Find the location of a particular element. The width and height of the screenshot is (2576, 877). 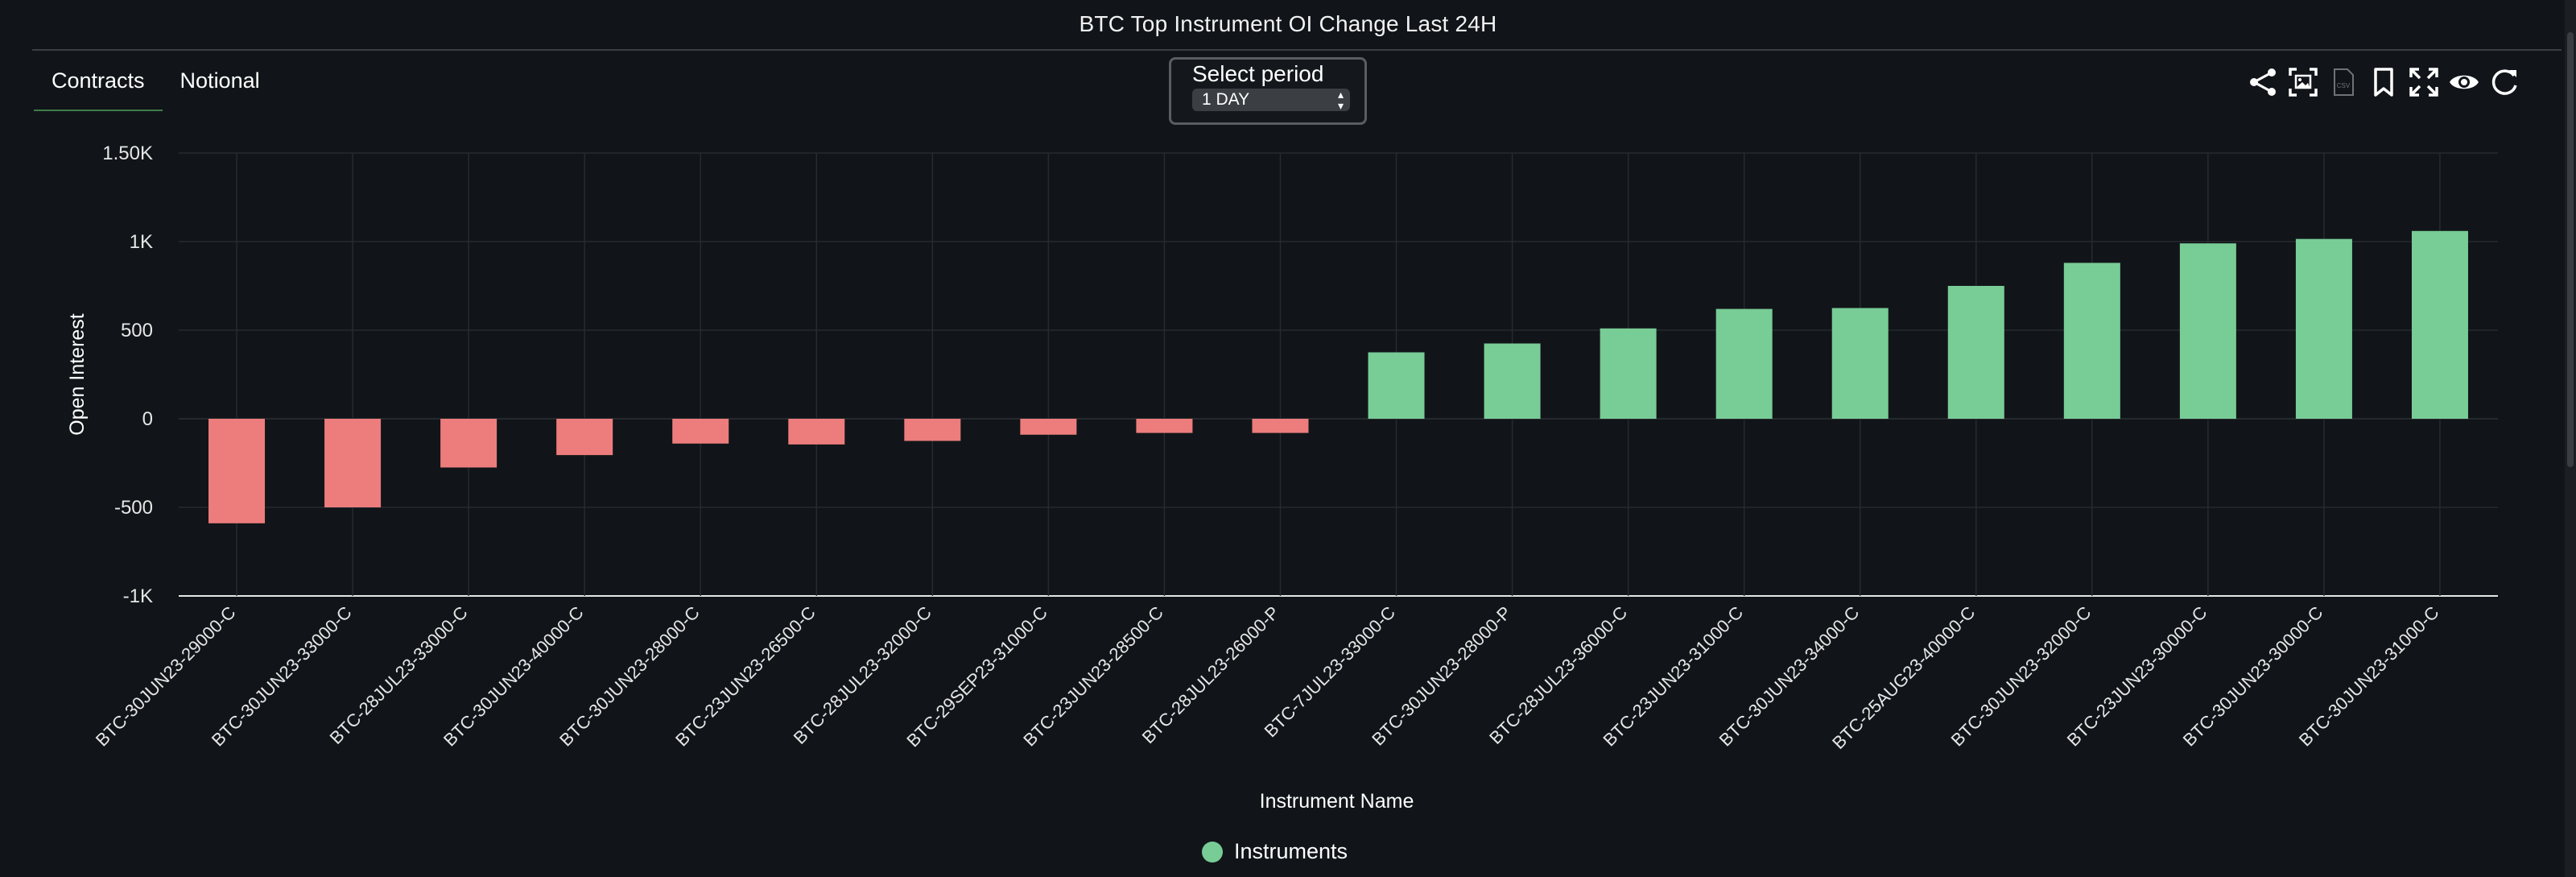

eye-icon is located at coordinates (2464, 82).